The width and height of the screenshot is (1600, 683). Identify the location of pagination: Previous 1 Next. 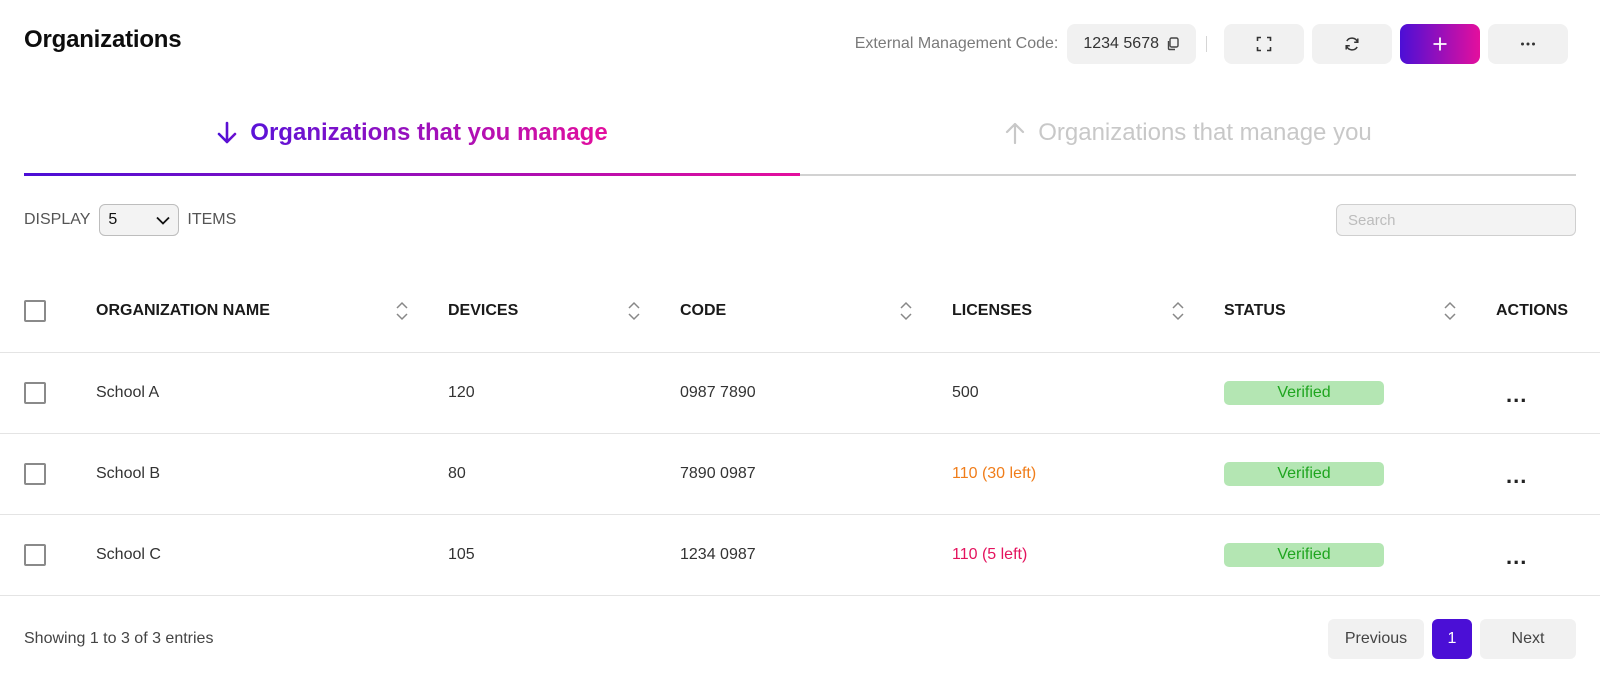
(1452, 639).